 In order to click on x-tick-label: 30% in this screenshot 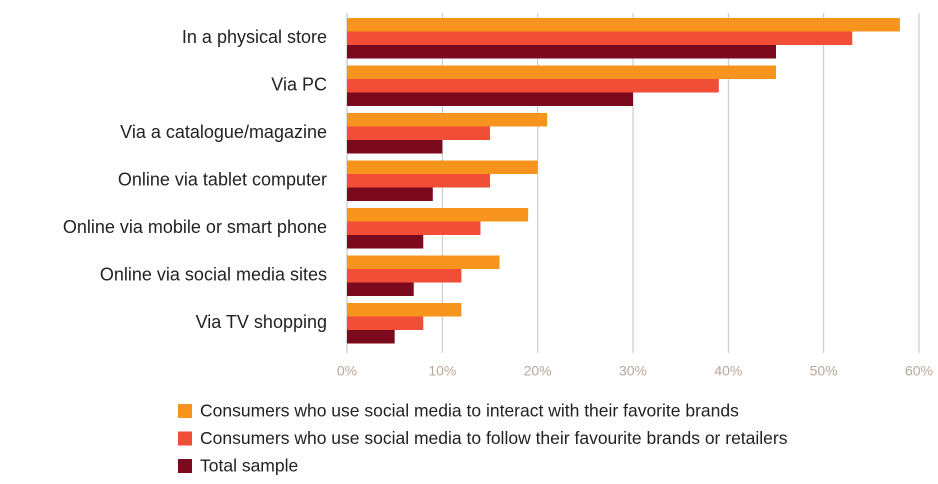, I will do `click(633, 371)`.